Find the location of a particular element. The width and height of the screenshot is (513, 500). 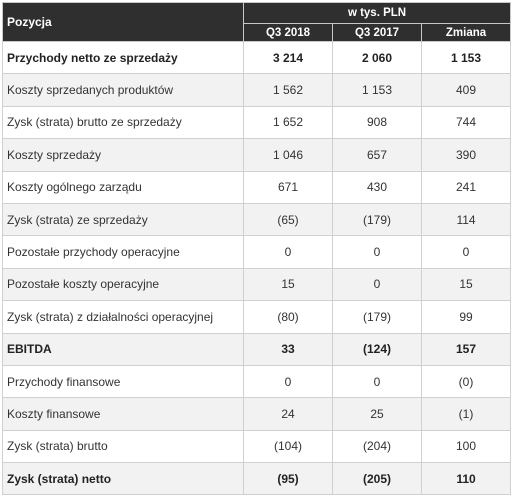

table-row: Zysk (strata) ze sprzedaży (65) (179) 114 is located at coordinates (257, 219).